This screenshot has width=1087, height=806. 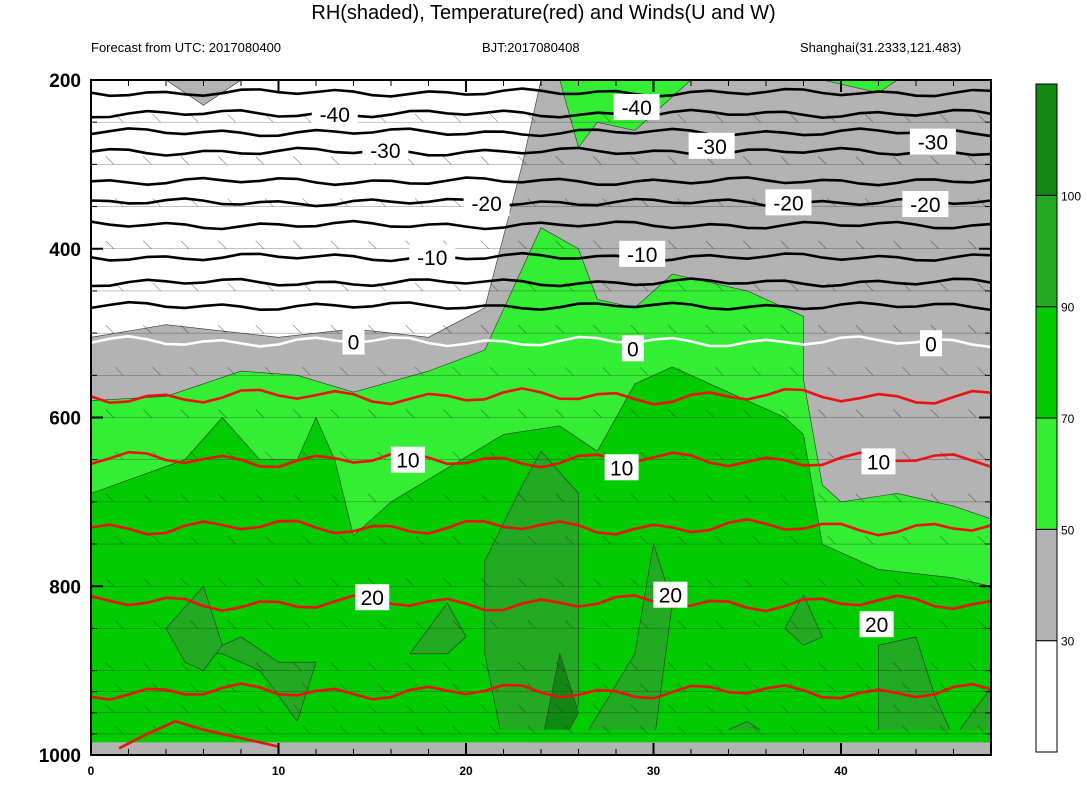 I want to click on colorbar-label: 100, so click(x=1071, y=196).